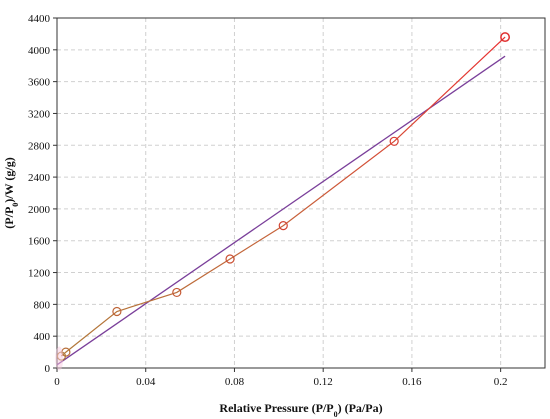  Describe the element at coordinates (281, 378) in the screenshot. I see `x-axis-ticks: 0 0.04 0.08 0.12 0.16 0.2` at that location.